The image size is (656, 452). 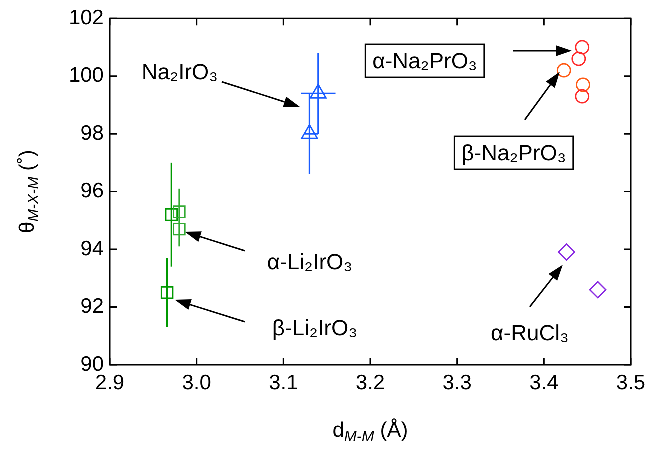 What do you see at coordinates (530, 333) in the screenshot?
I see `annotation: α-RuCl₃` at bounding box center [530, 333].